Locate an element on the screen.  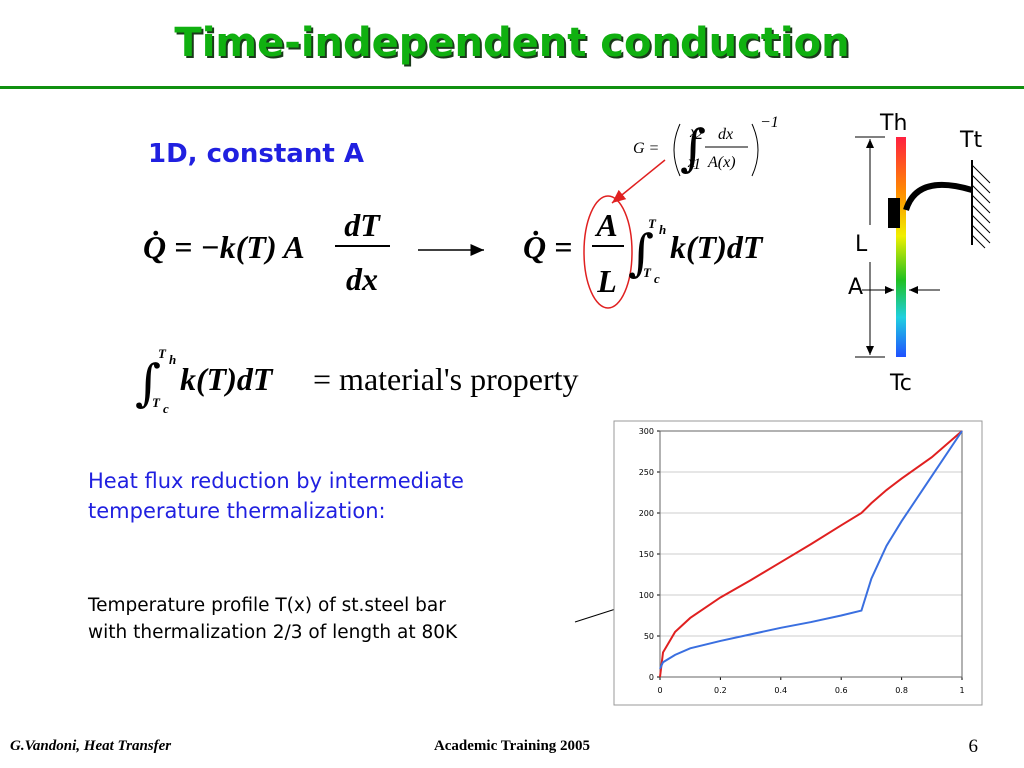
label: Th is located at coordinates (893, 123).